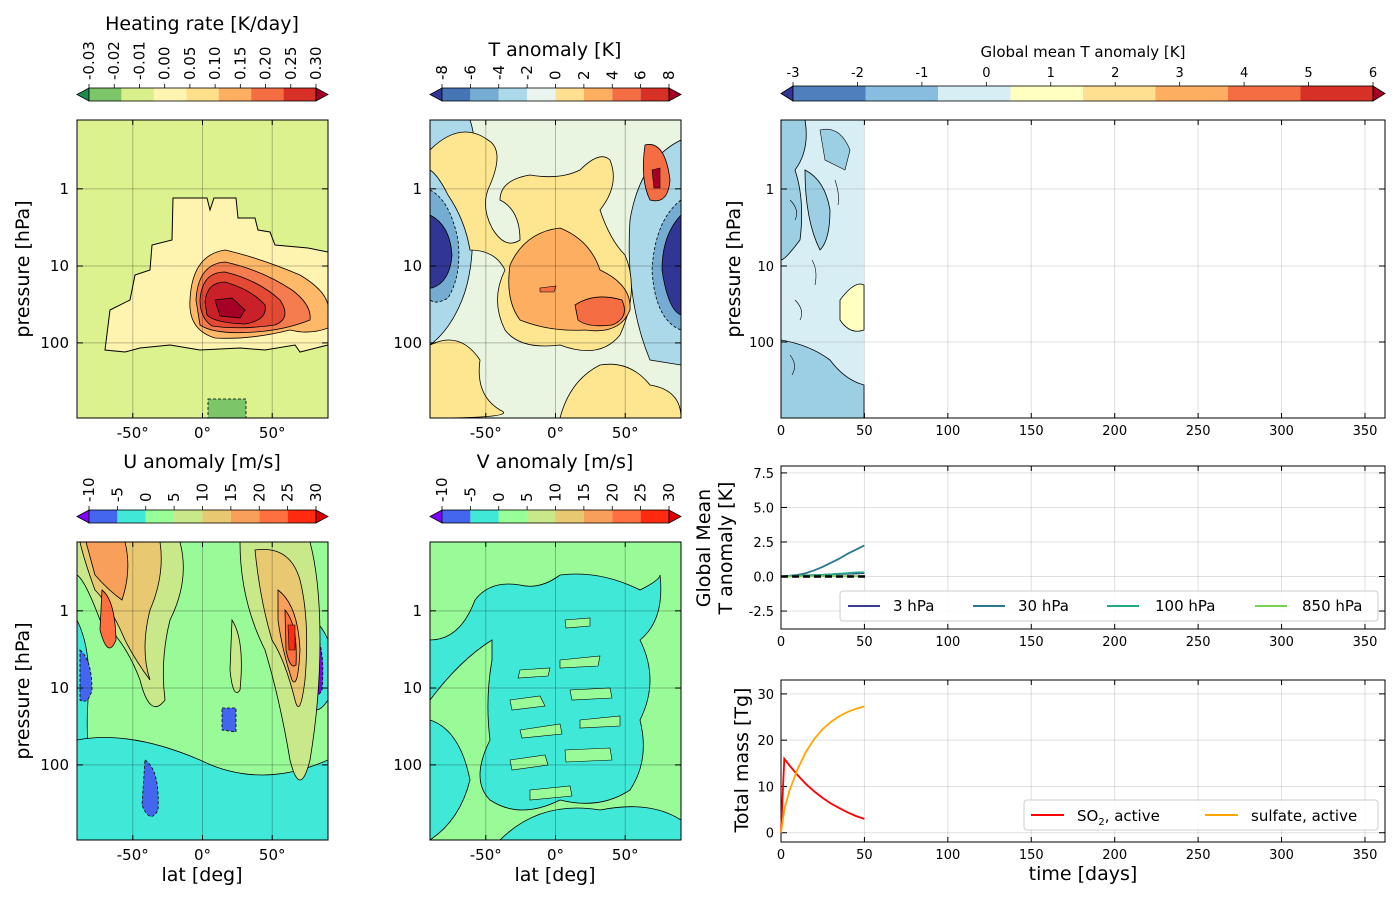 This screenshot has width=1400, height=900. Describe the element at coordinates (1198, 642) in the screenshot. I see `tick-label-x: 250` at that location.